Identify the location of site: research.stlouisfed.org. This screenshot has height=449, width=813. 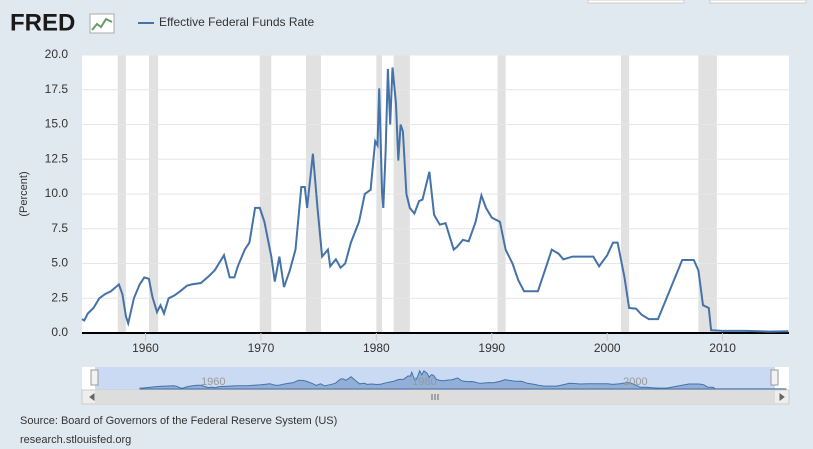
(75, 440).